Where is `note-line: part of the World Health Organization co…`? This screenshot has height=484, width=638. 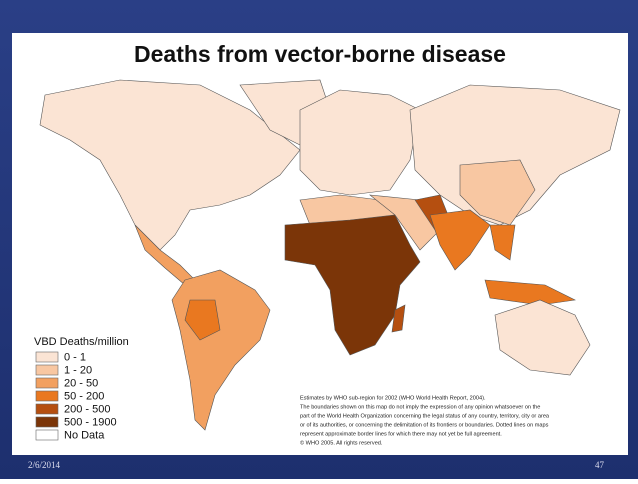
note-line: part of the World Health Organization co… is located at coordinates (425, 416).